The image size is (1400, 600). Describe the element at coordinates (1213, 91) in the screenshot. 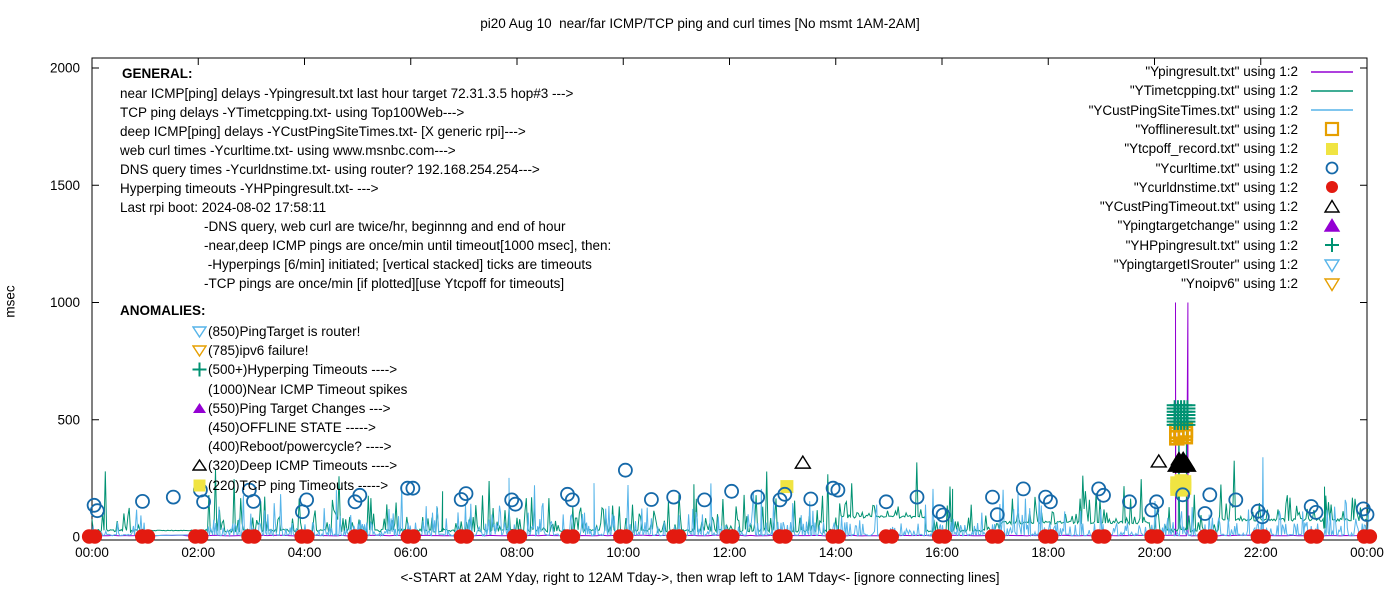

I see `legend-label: "YTimetcpping.txt" using 1:2` at that location.